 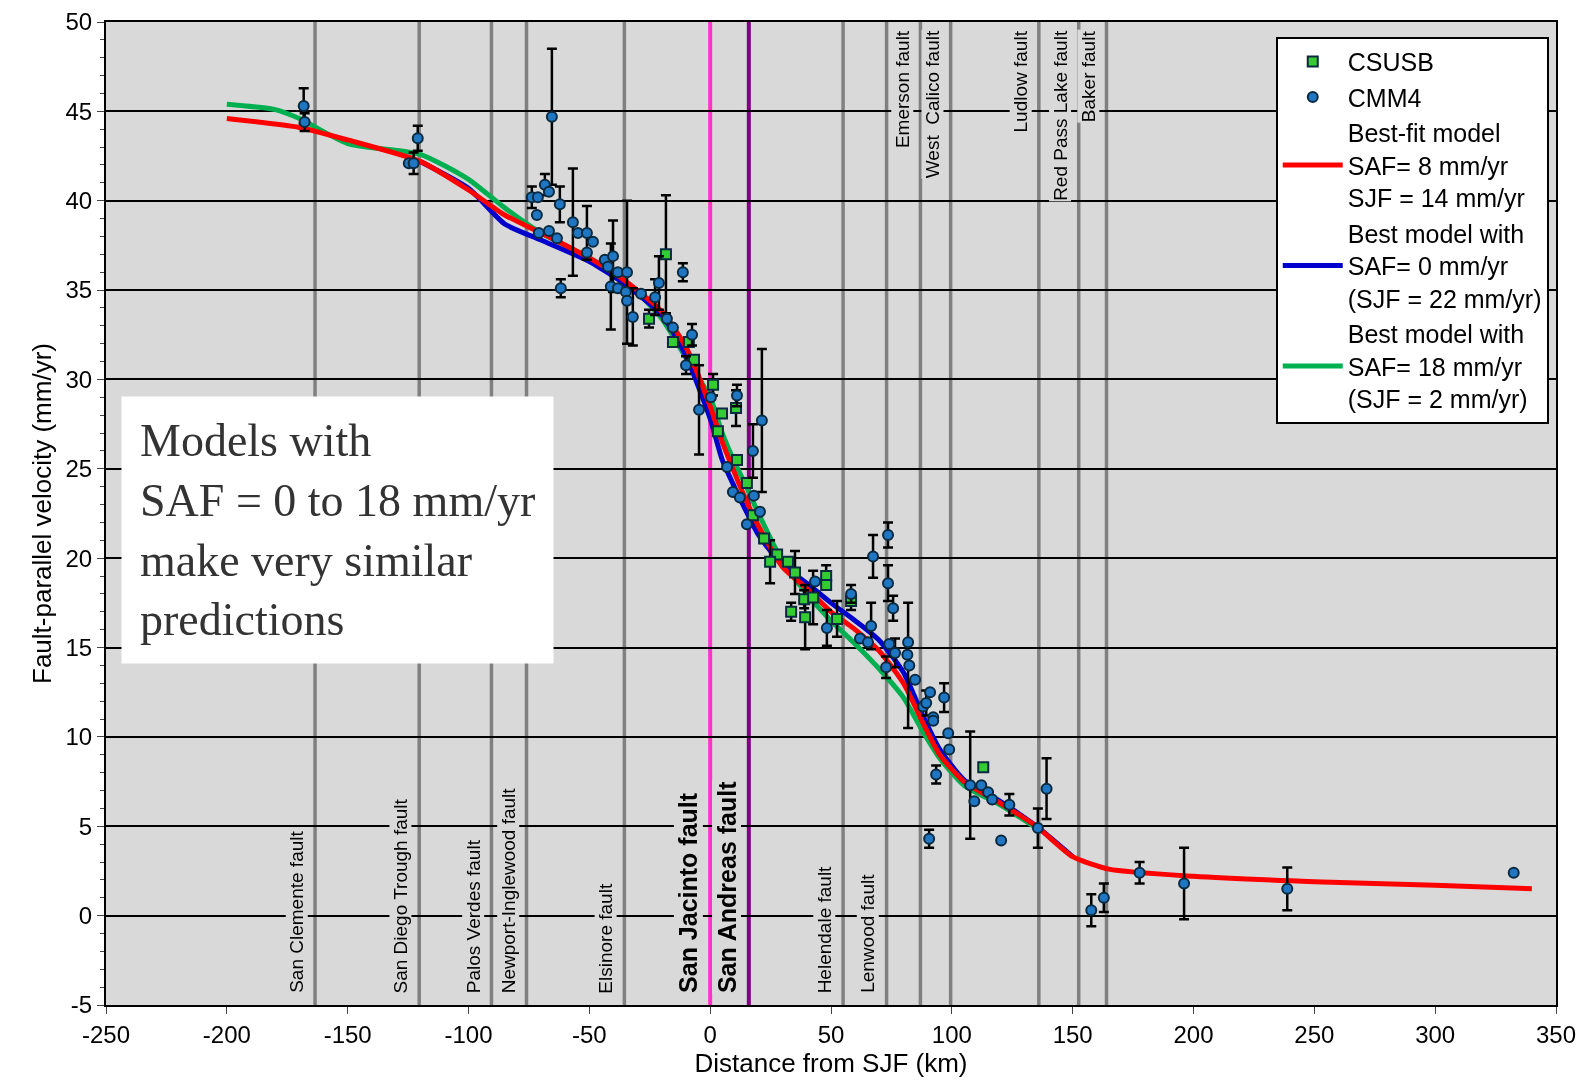 I want to click on ref-line-label: Red Pass Lake fault, so click(x=1060, y=115).